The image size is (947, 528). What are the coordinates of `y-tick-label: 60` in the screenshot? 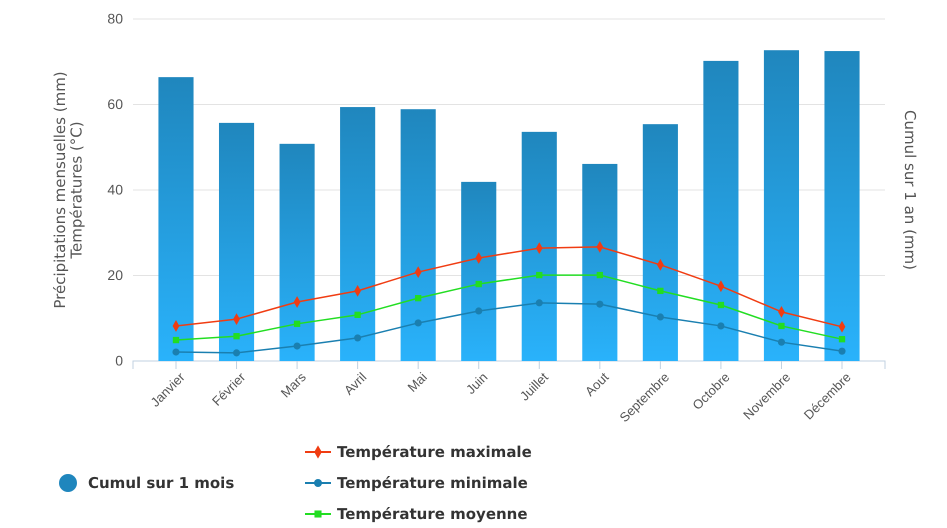 It's located at (115, 104).